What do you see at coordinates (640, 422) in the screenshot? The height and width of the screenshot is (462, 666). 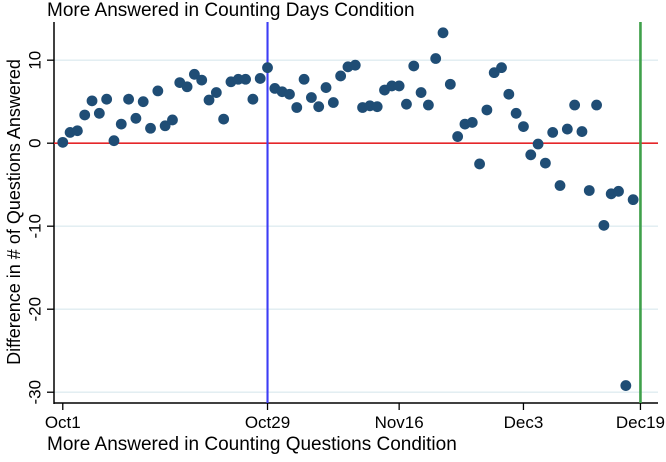 I see `x-tick-label: Dec19` at bounding box center [640, 422].